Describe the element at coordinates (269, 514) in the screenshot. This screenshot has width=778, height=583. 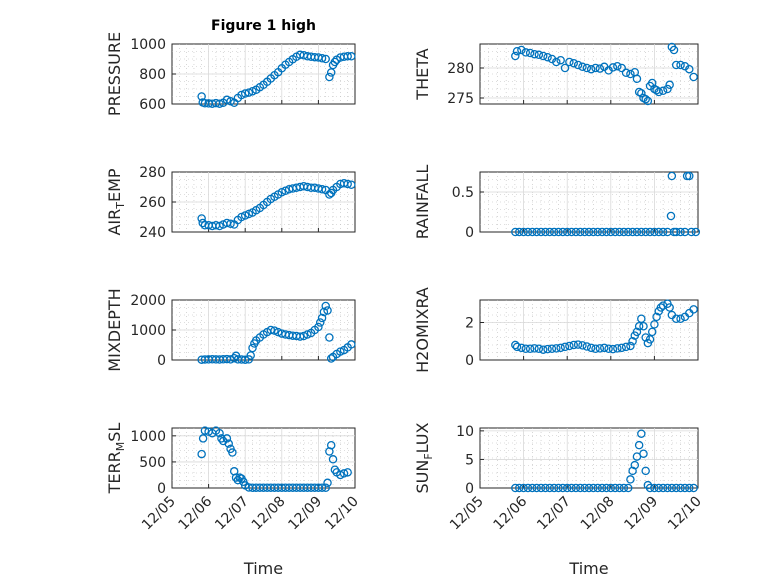
I see `x-tick-label: 12/08` at that location.